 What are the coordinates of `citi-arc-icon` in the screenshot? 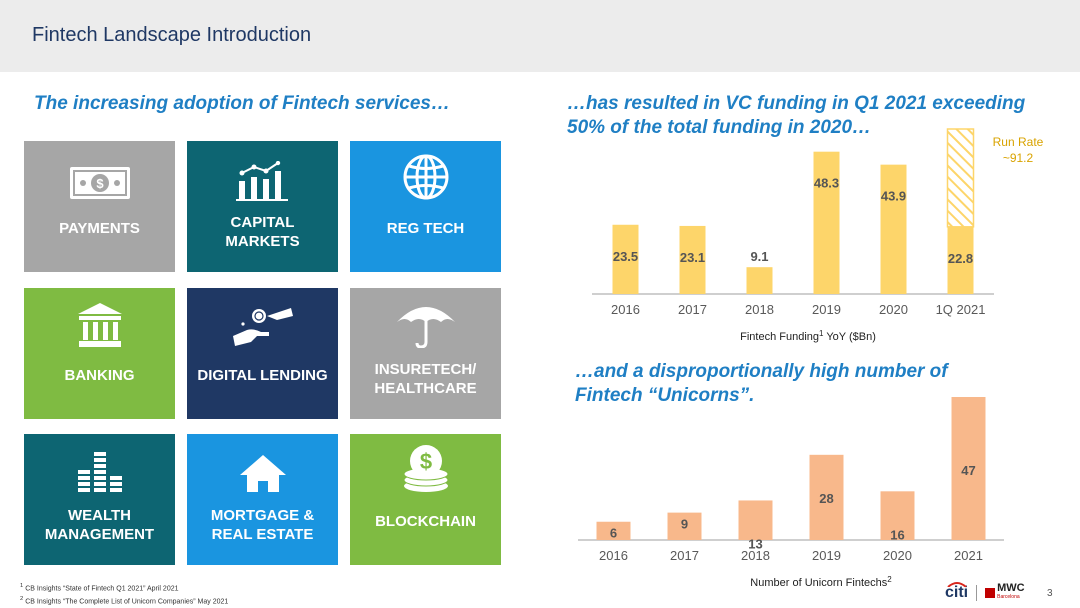 It's located at (957, 584).